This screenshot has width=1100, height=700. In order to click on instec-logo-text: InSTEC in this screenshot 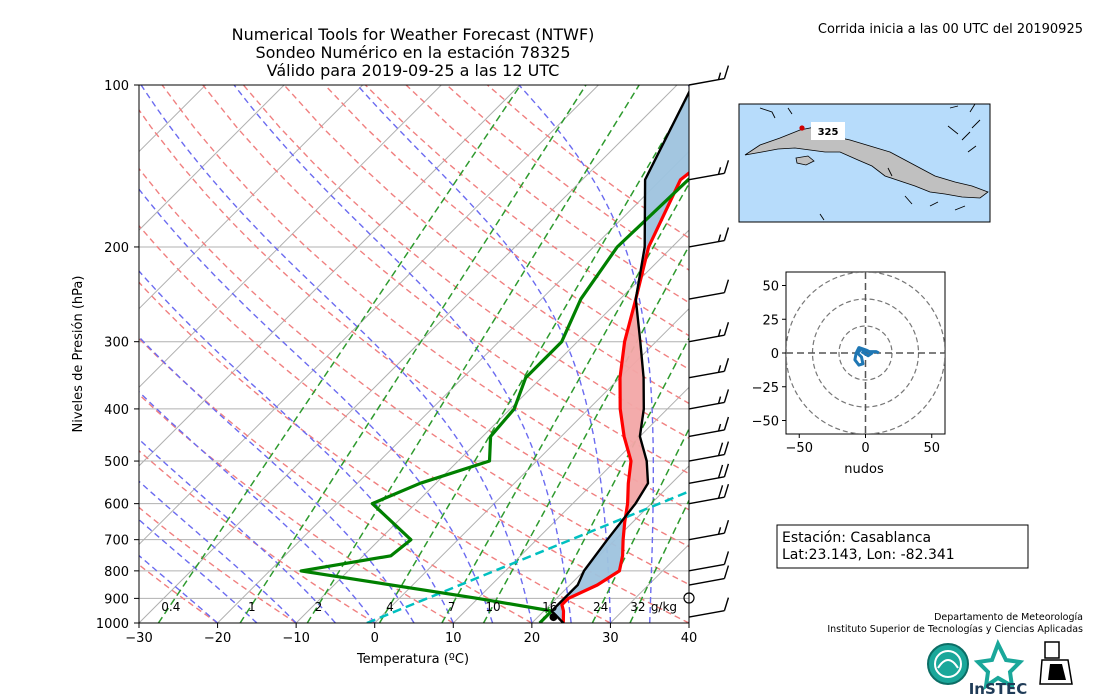, I will do `click(998, 689)`.